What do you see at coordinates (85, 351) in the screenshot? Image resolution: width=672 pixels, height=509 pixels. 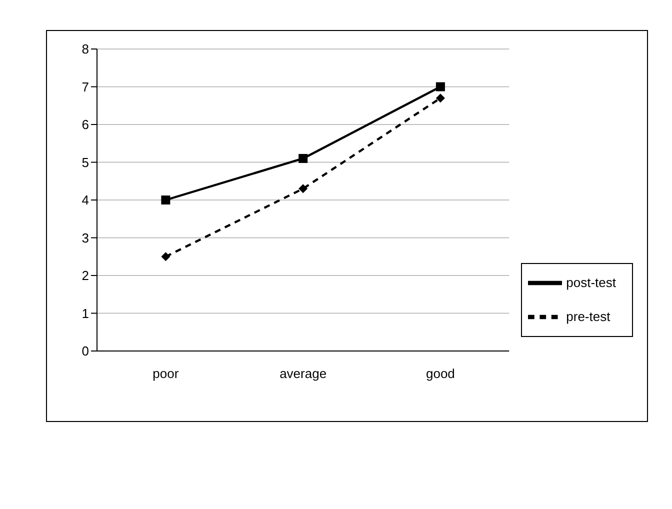 I see `y-tick-label: 0` at bounding box center [85, 351].